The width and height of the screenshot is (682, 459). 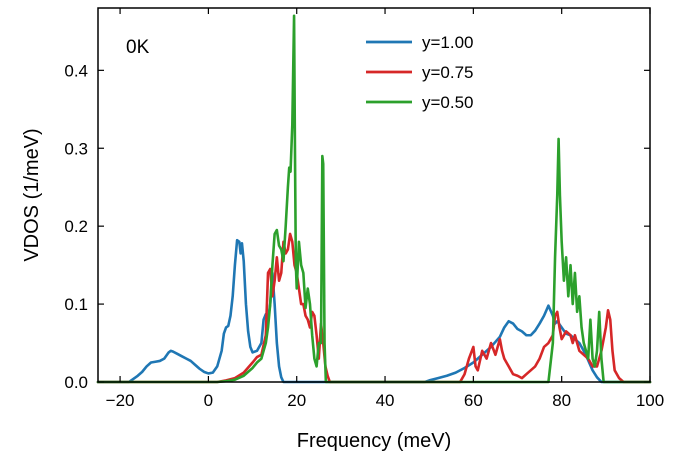 I want to click on x-tick-label: 0, so click(x=208, y=400).